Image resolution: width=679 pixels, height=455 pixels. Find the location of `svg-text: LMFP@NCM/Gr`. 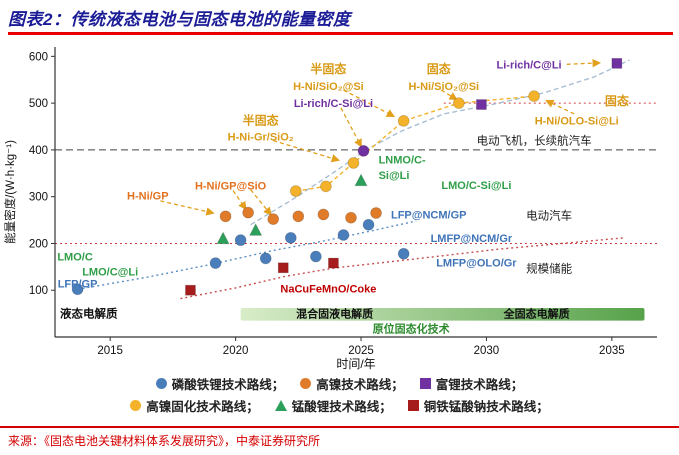

svg-text: LMFP@NCM/Gr is located at coordinates (472, 239).